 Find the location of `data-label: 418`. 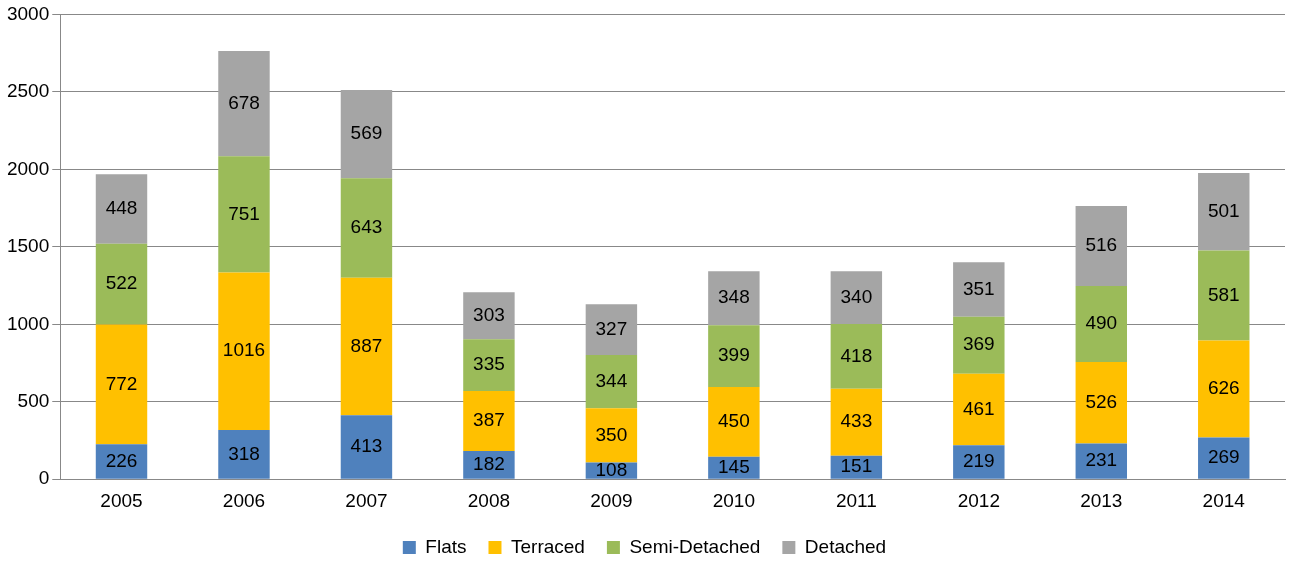

data-label: 418 is located at coordinates (856, 355).